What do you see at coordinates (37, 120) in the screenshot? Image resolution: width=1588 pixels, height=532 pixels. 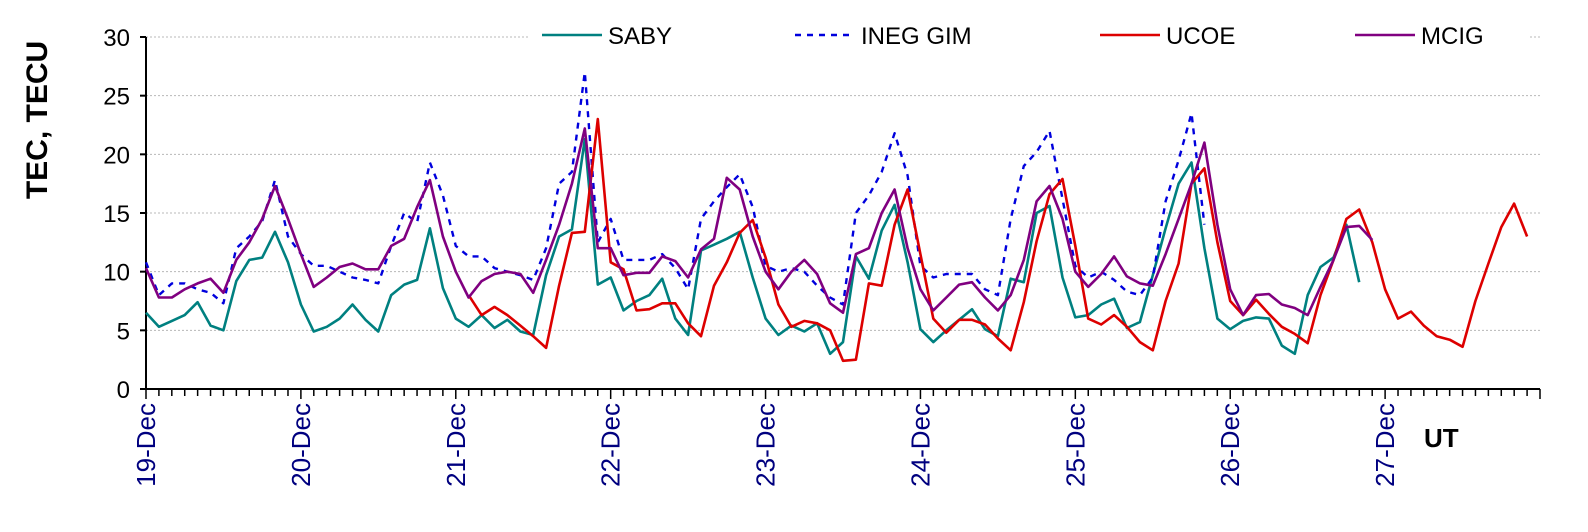 I see `y-axis-label: TEC, TECU` at bounding box center [37, 120].